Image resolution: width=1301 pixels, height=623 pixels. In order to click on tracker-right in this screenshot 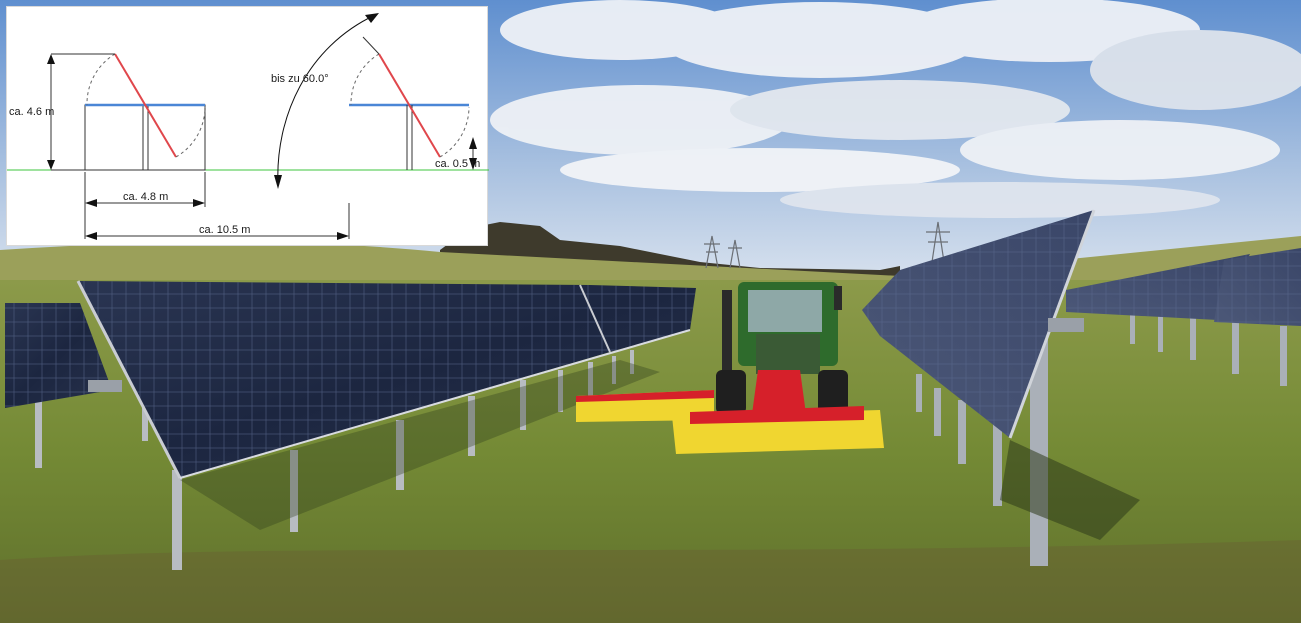, I will do `click(413, 103)`.